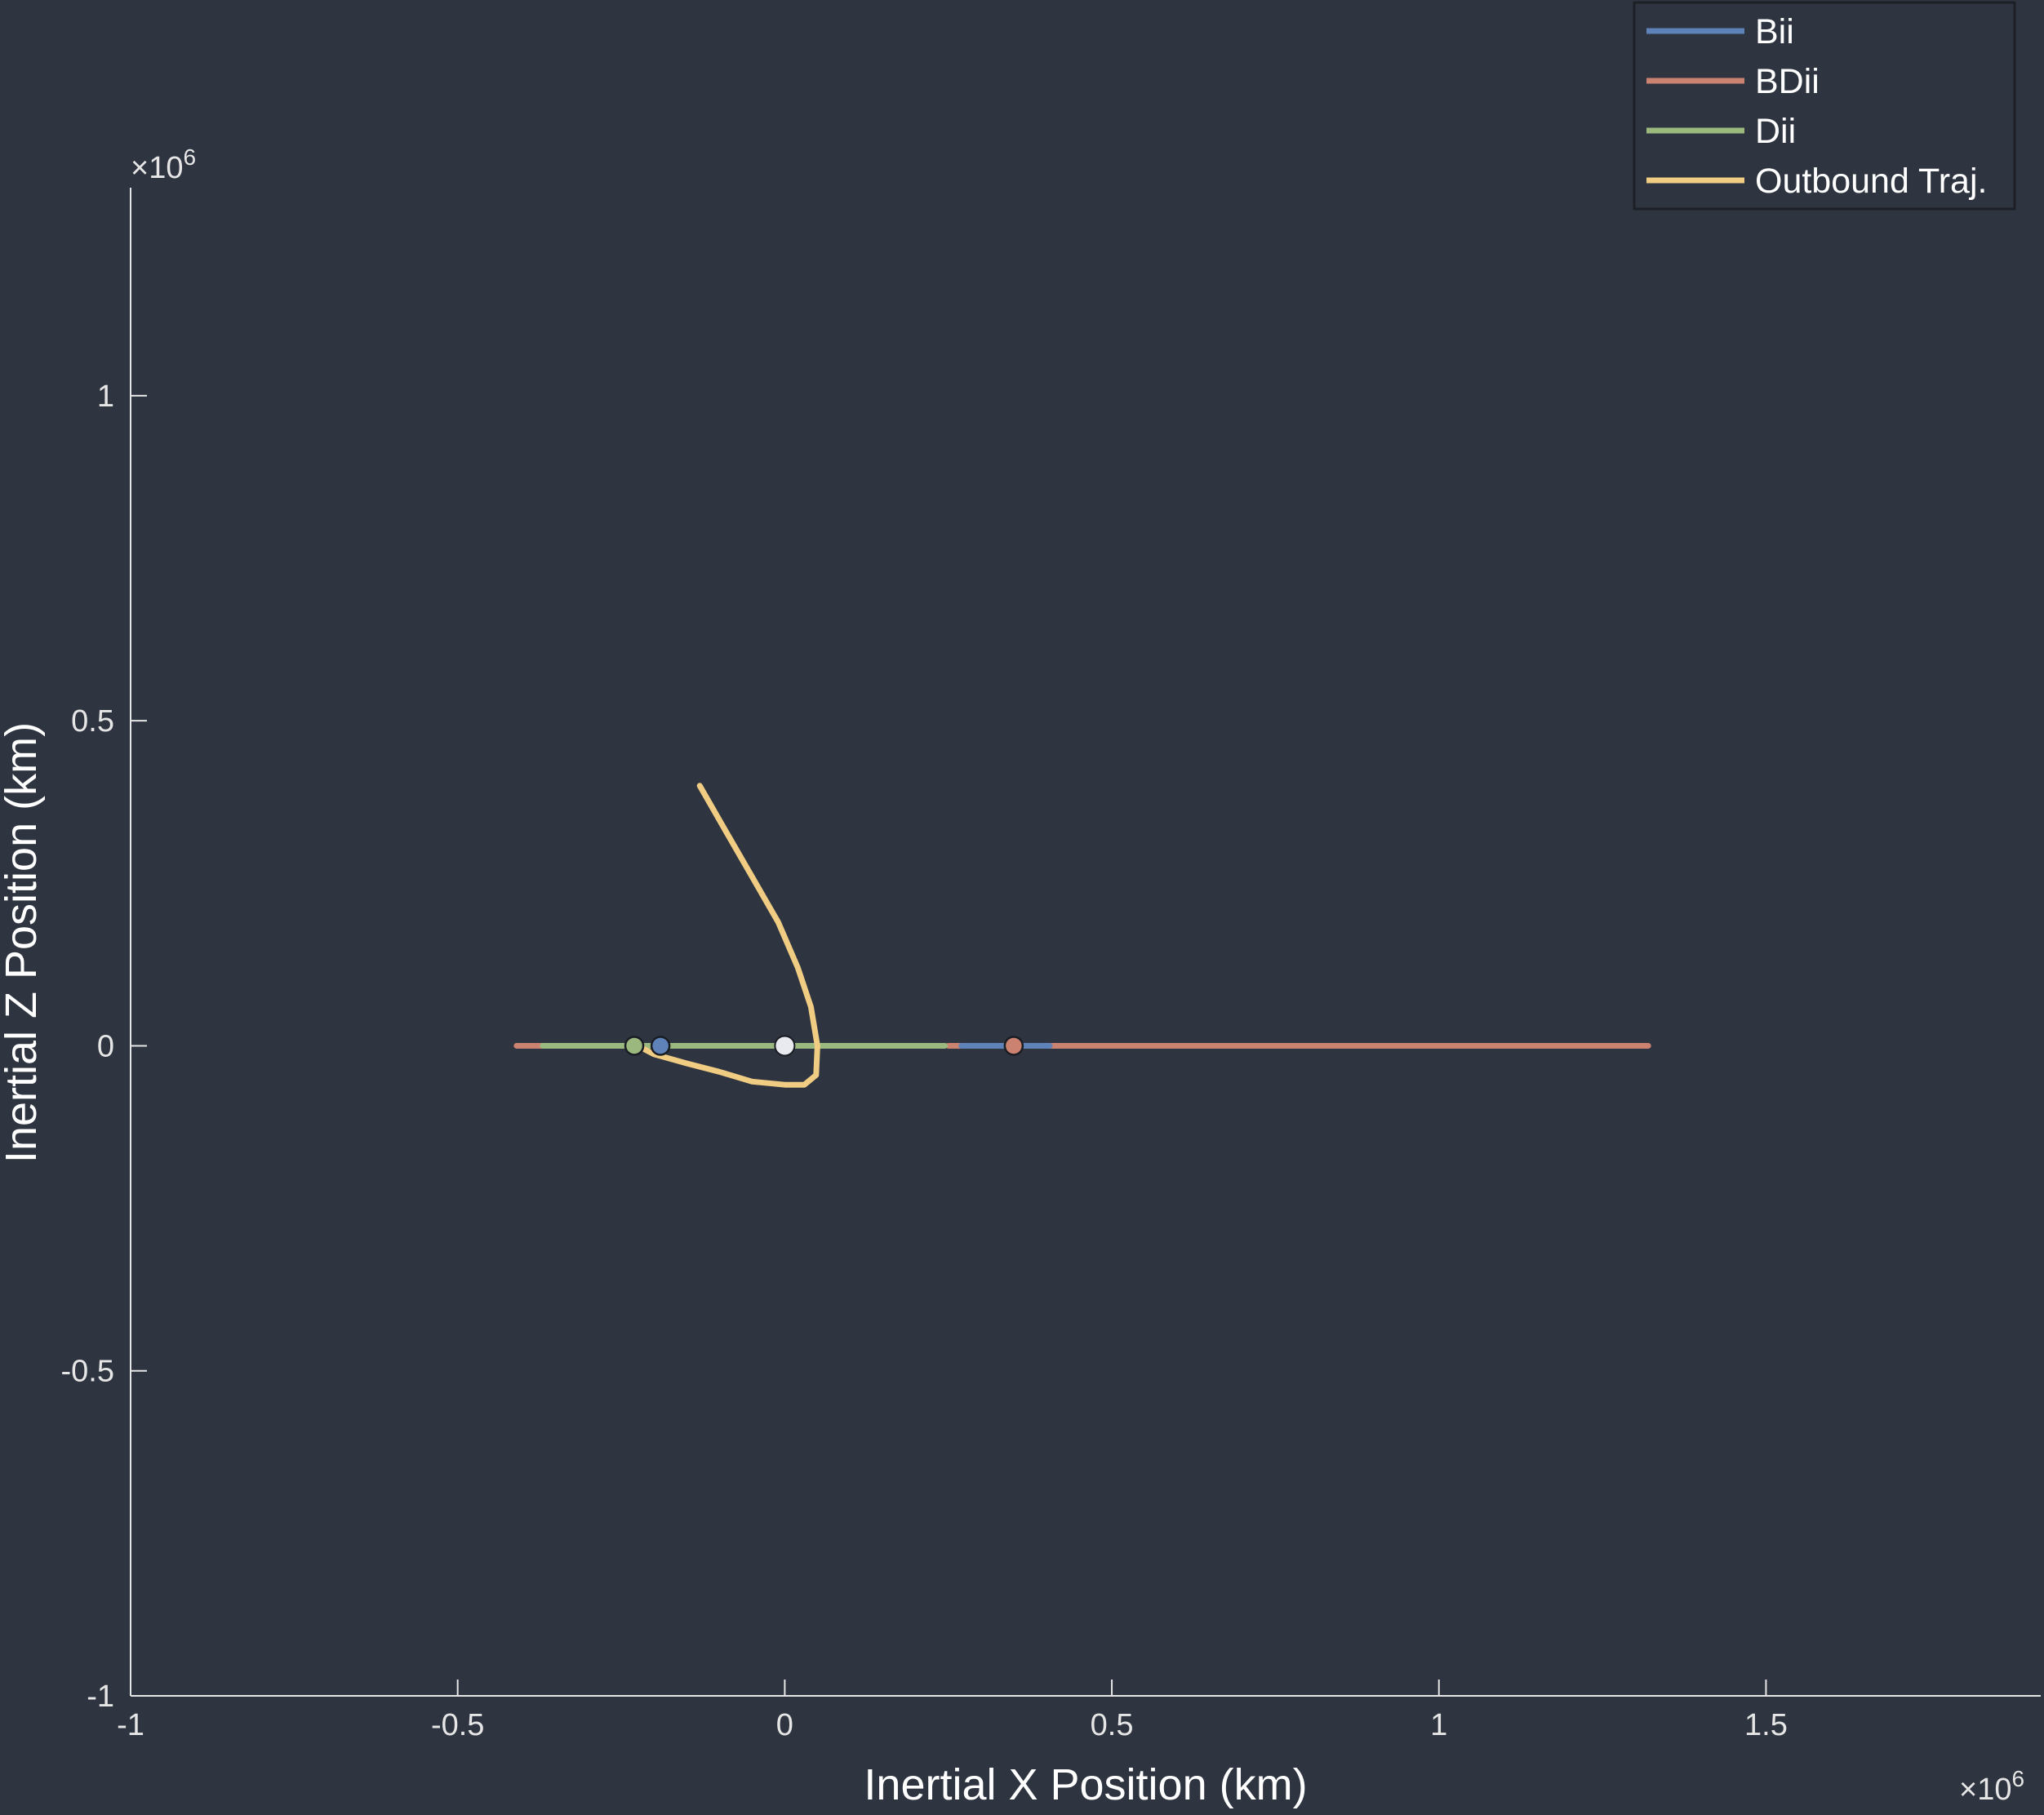  I want to click on y-tick-label: 1, so click(105, 396).